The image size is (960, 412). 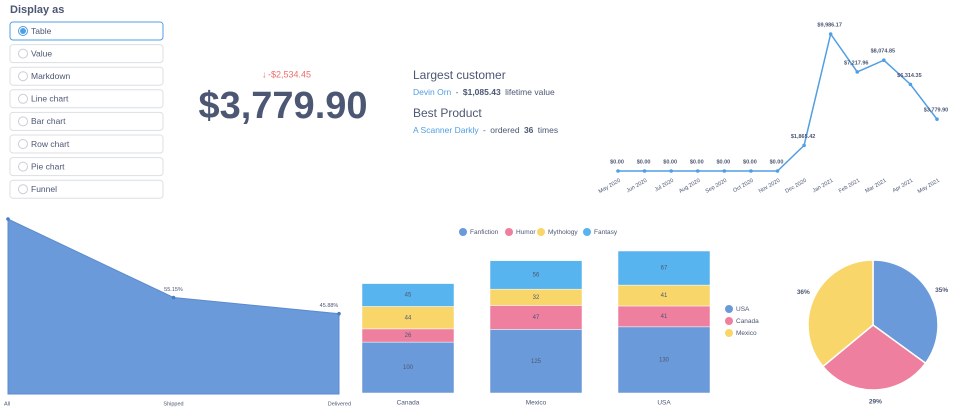 I want to click on x-tick-label: Feb 2021, so click(x=849, y=186).